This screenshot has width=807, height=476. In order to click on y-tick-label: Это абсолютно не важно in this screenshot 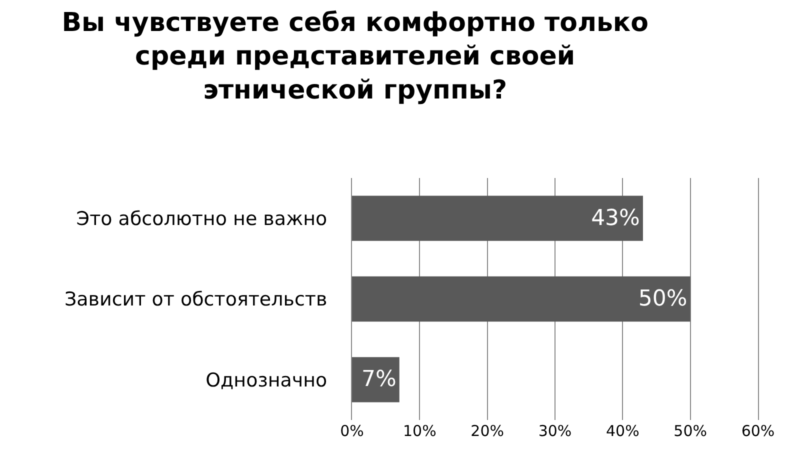, I will do `click(202, 219)`.